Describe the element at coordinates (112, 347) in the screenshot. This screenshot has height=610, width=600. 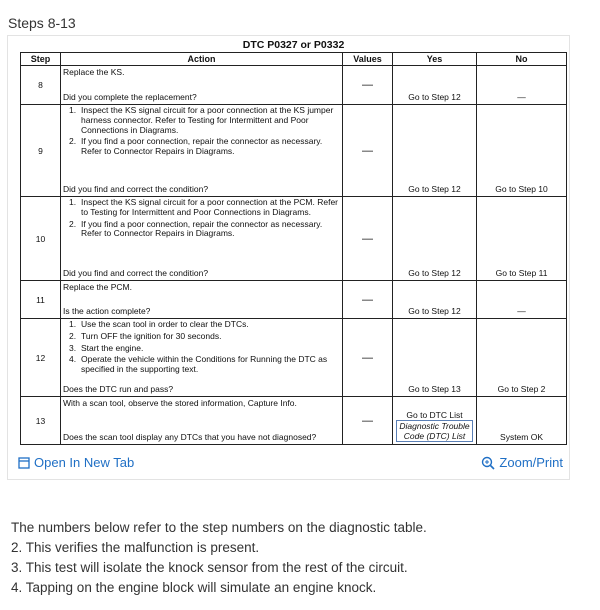
I see `item-text: Start the engine.` at that location.